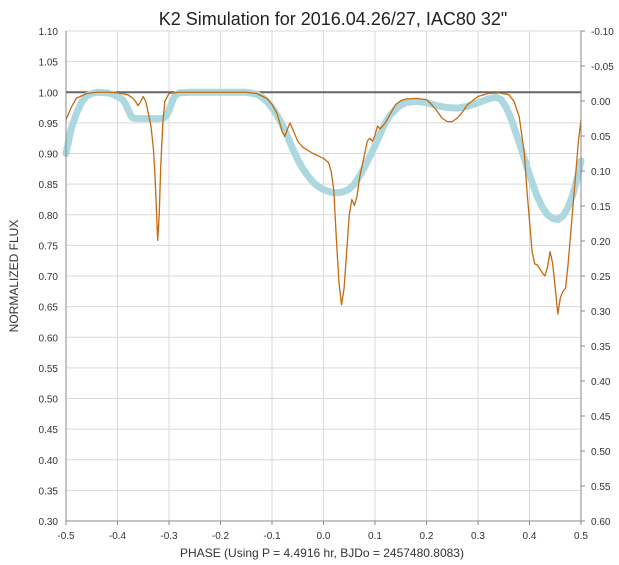 The image size is (619, 565). Describe the element at coordinates (601, 102) in the screenshot. I see `y2-tick-label: 0.00` at that location.